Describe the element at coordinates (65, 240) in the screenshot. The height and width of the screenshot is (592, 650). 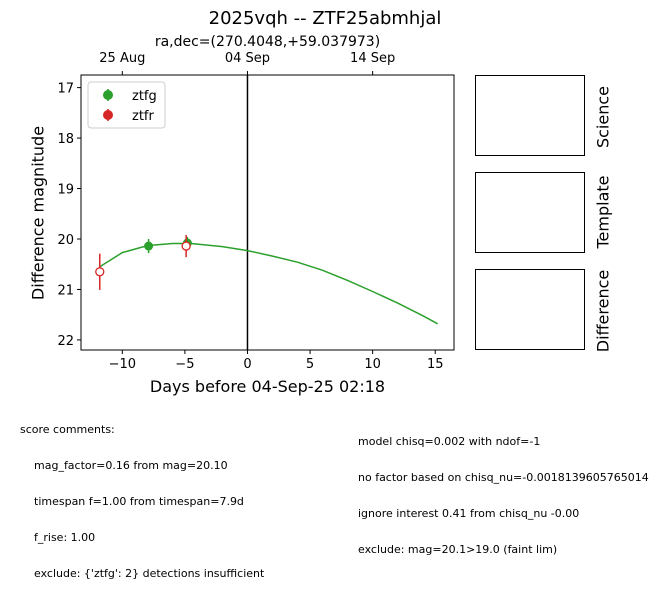
I see `y-tick-label: 20` at that location.